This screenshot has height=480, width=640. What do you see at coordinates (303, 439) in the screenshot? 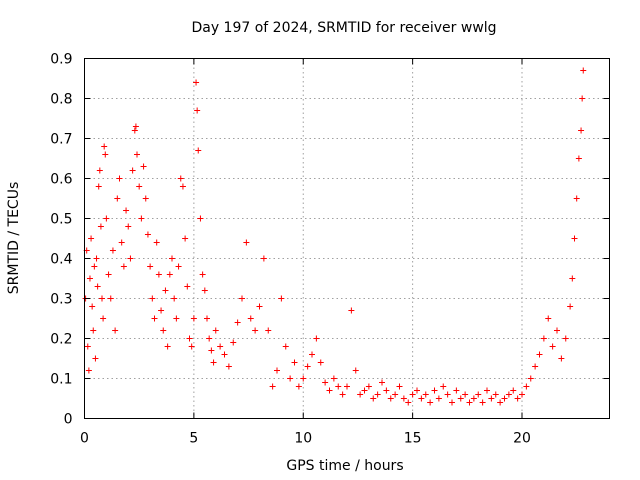
I see `x-tick-label: 10` at bounding box center [303, 439].